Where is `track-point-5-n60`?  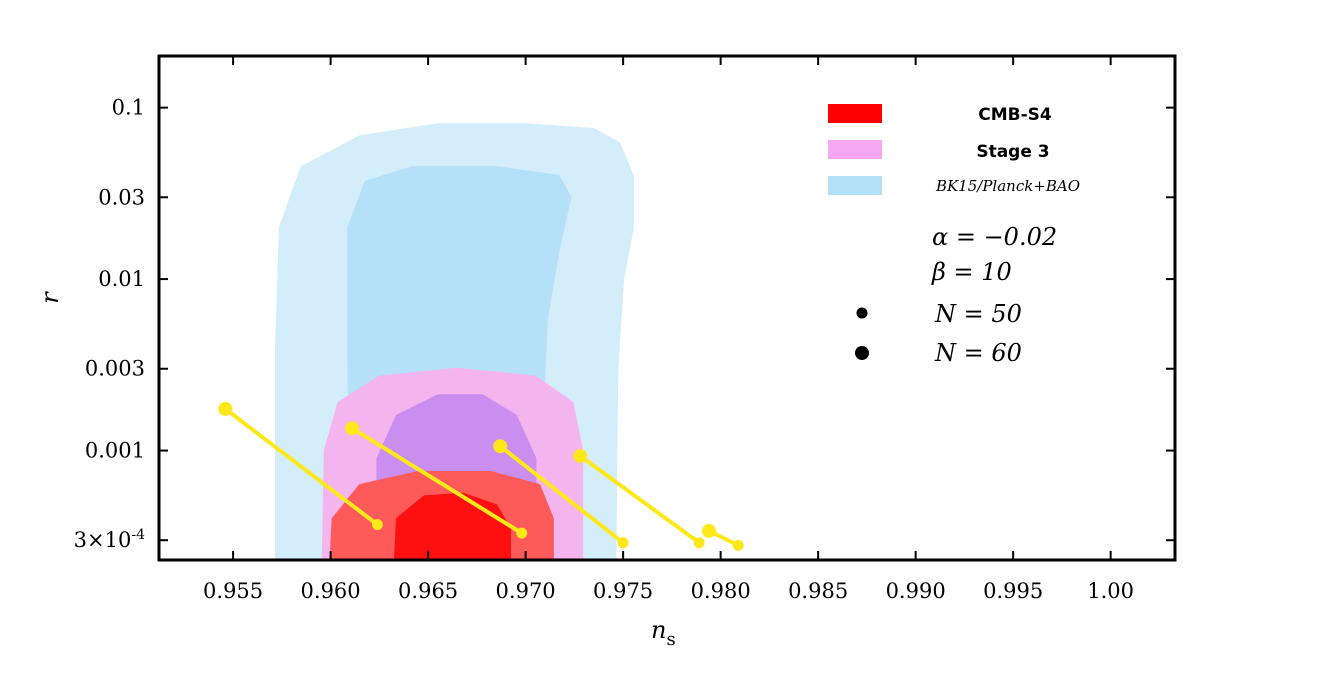
track-point-5-n60 is located at coordinates (708, 530).